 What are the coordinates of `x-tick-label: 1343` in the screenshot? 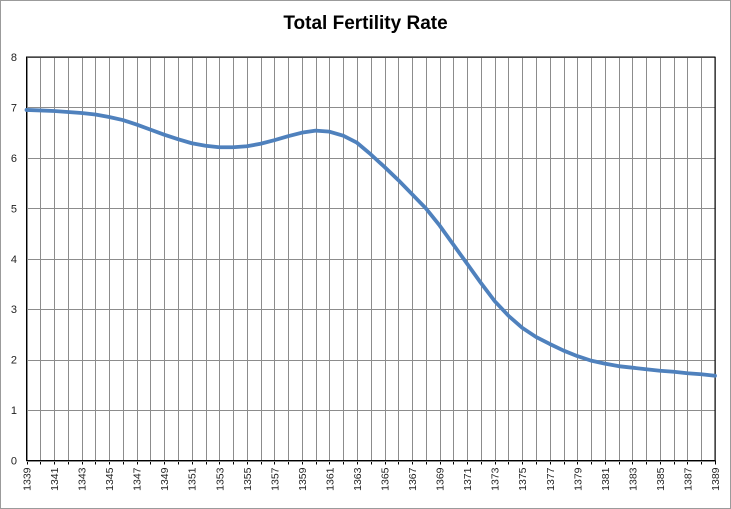 It's located at (83, 479).